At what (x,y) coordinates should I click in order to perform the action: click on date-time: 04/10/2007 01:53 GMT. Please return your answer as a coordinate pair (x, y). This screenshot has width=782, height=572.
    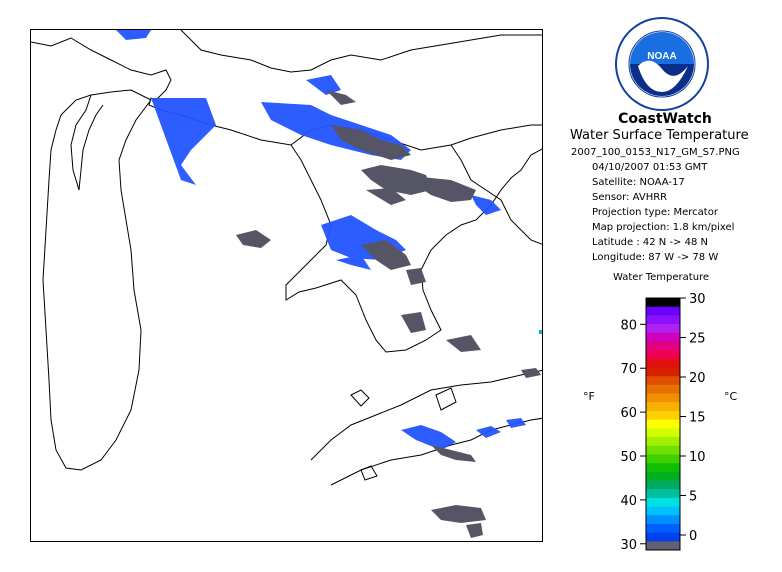
    Looking at the image, I should click on (650, 167).